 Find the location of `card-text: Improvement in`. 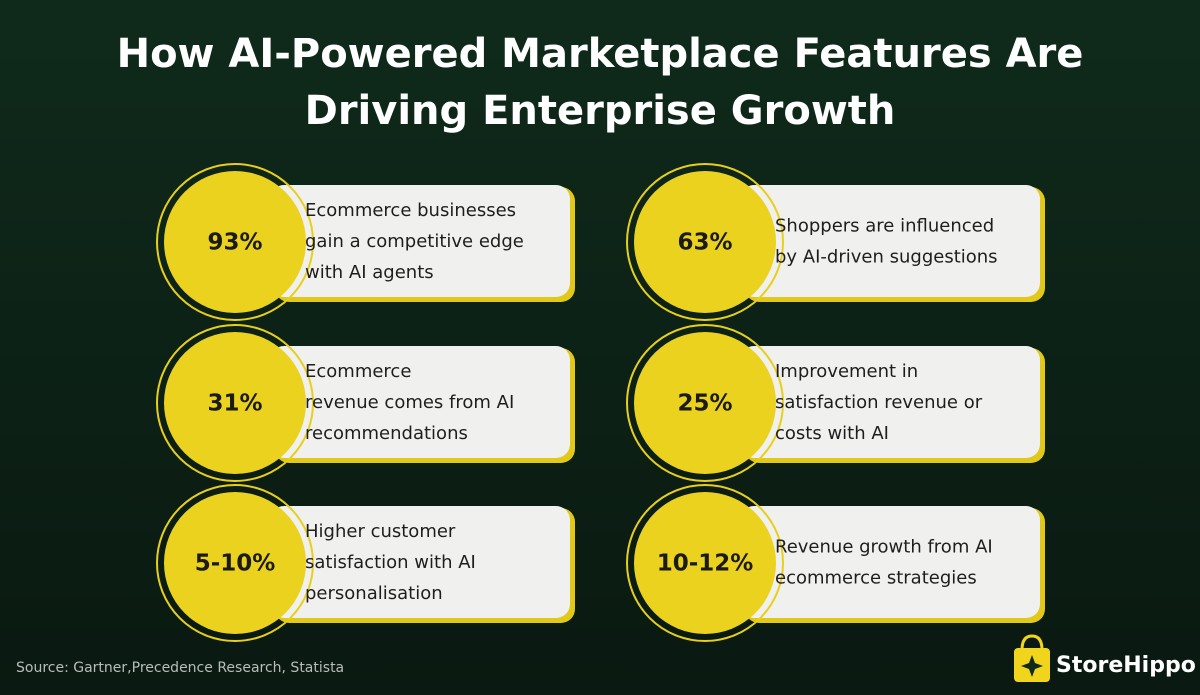

card-text: Improvement in is located at coordinates (846, 371).